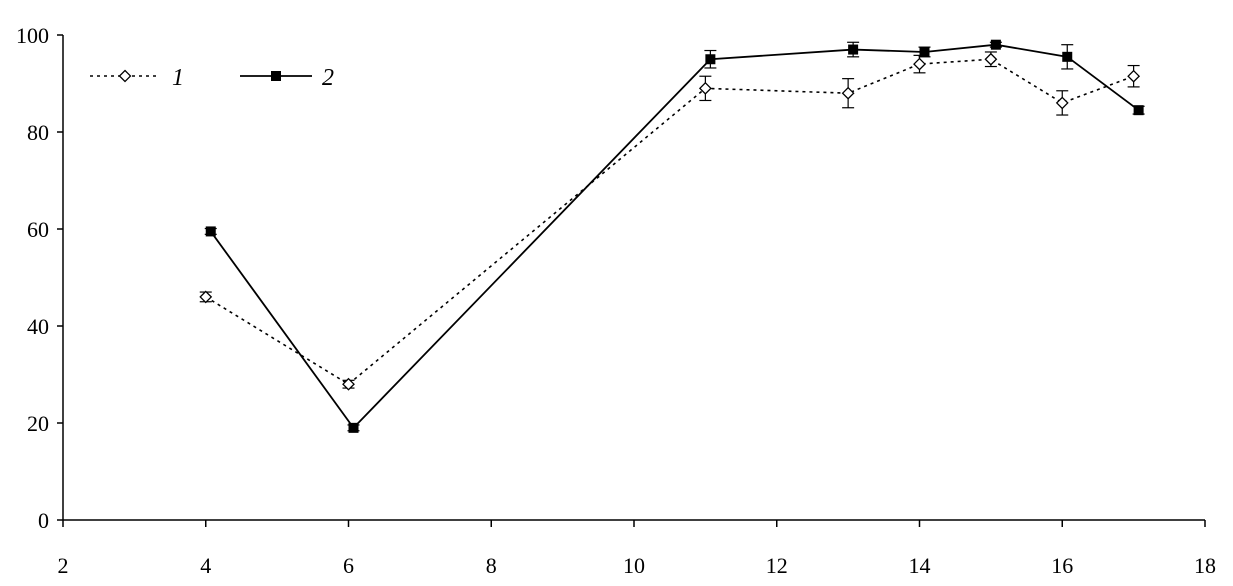  I want to click on x-tick-label: 4, so click(205, 565).